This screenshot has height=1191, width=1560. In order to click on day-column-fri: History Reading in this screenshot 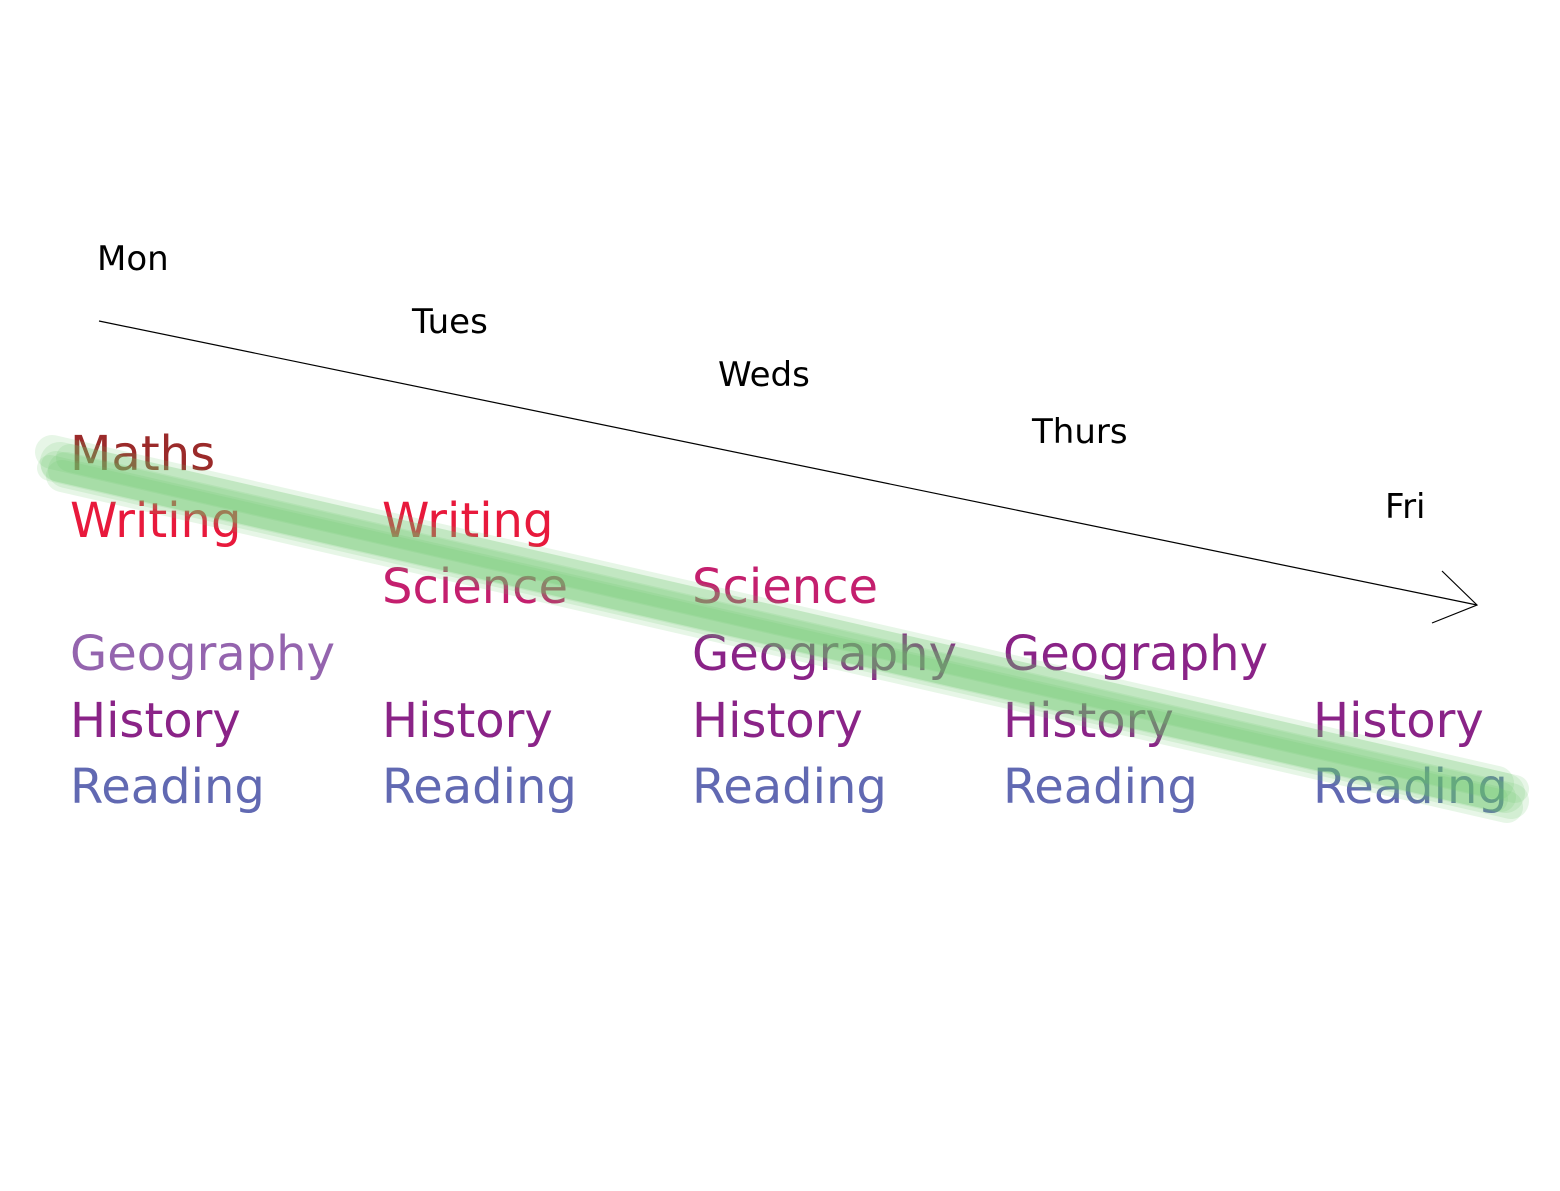, I will do `click(1410, 754)`.